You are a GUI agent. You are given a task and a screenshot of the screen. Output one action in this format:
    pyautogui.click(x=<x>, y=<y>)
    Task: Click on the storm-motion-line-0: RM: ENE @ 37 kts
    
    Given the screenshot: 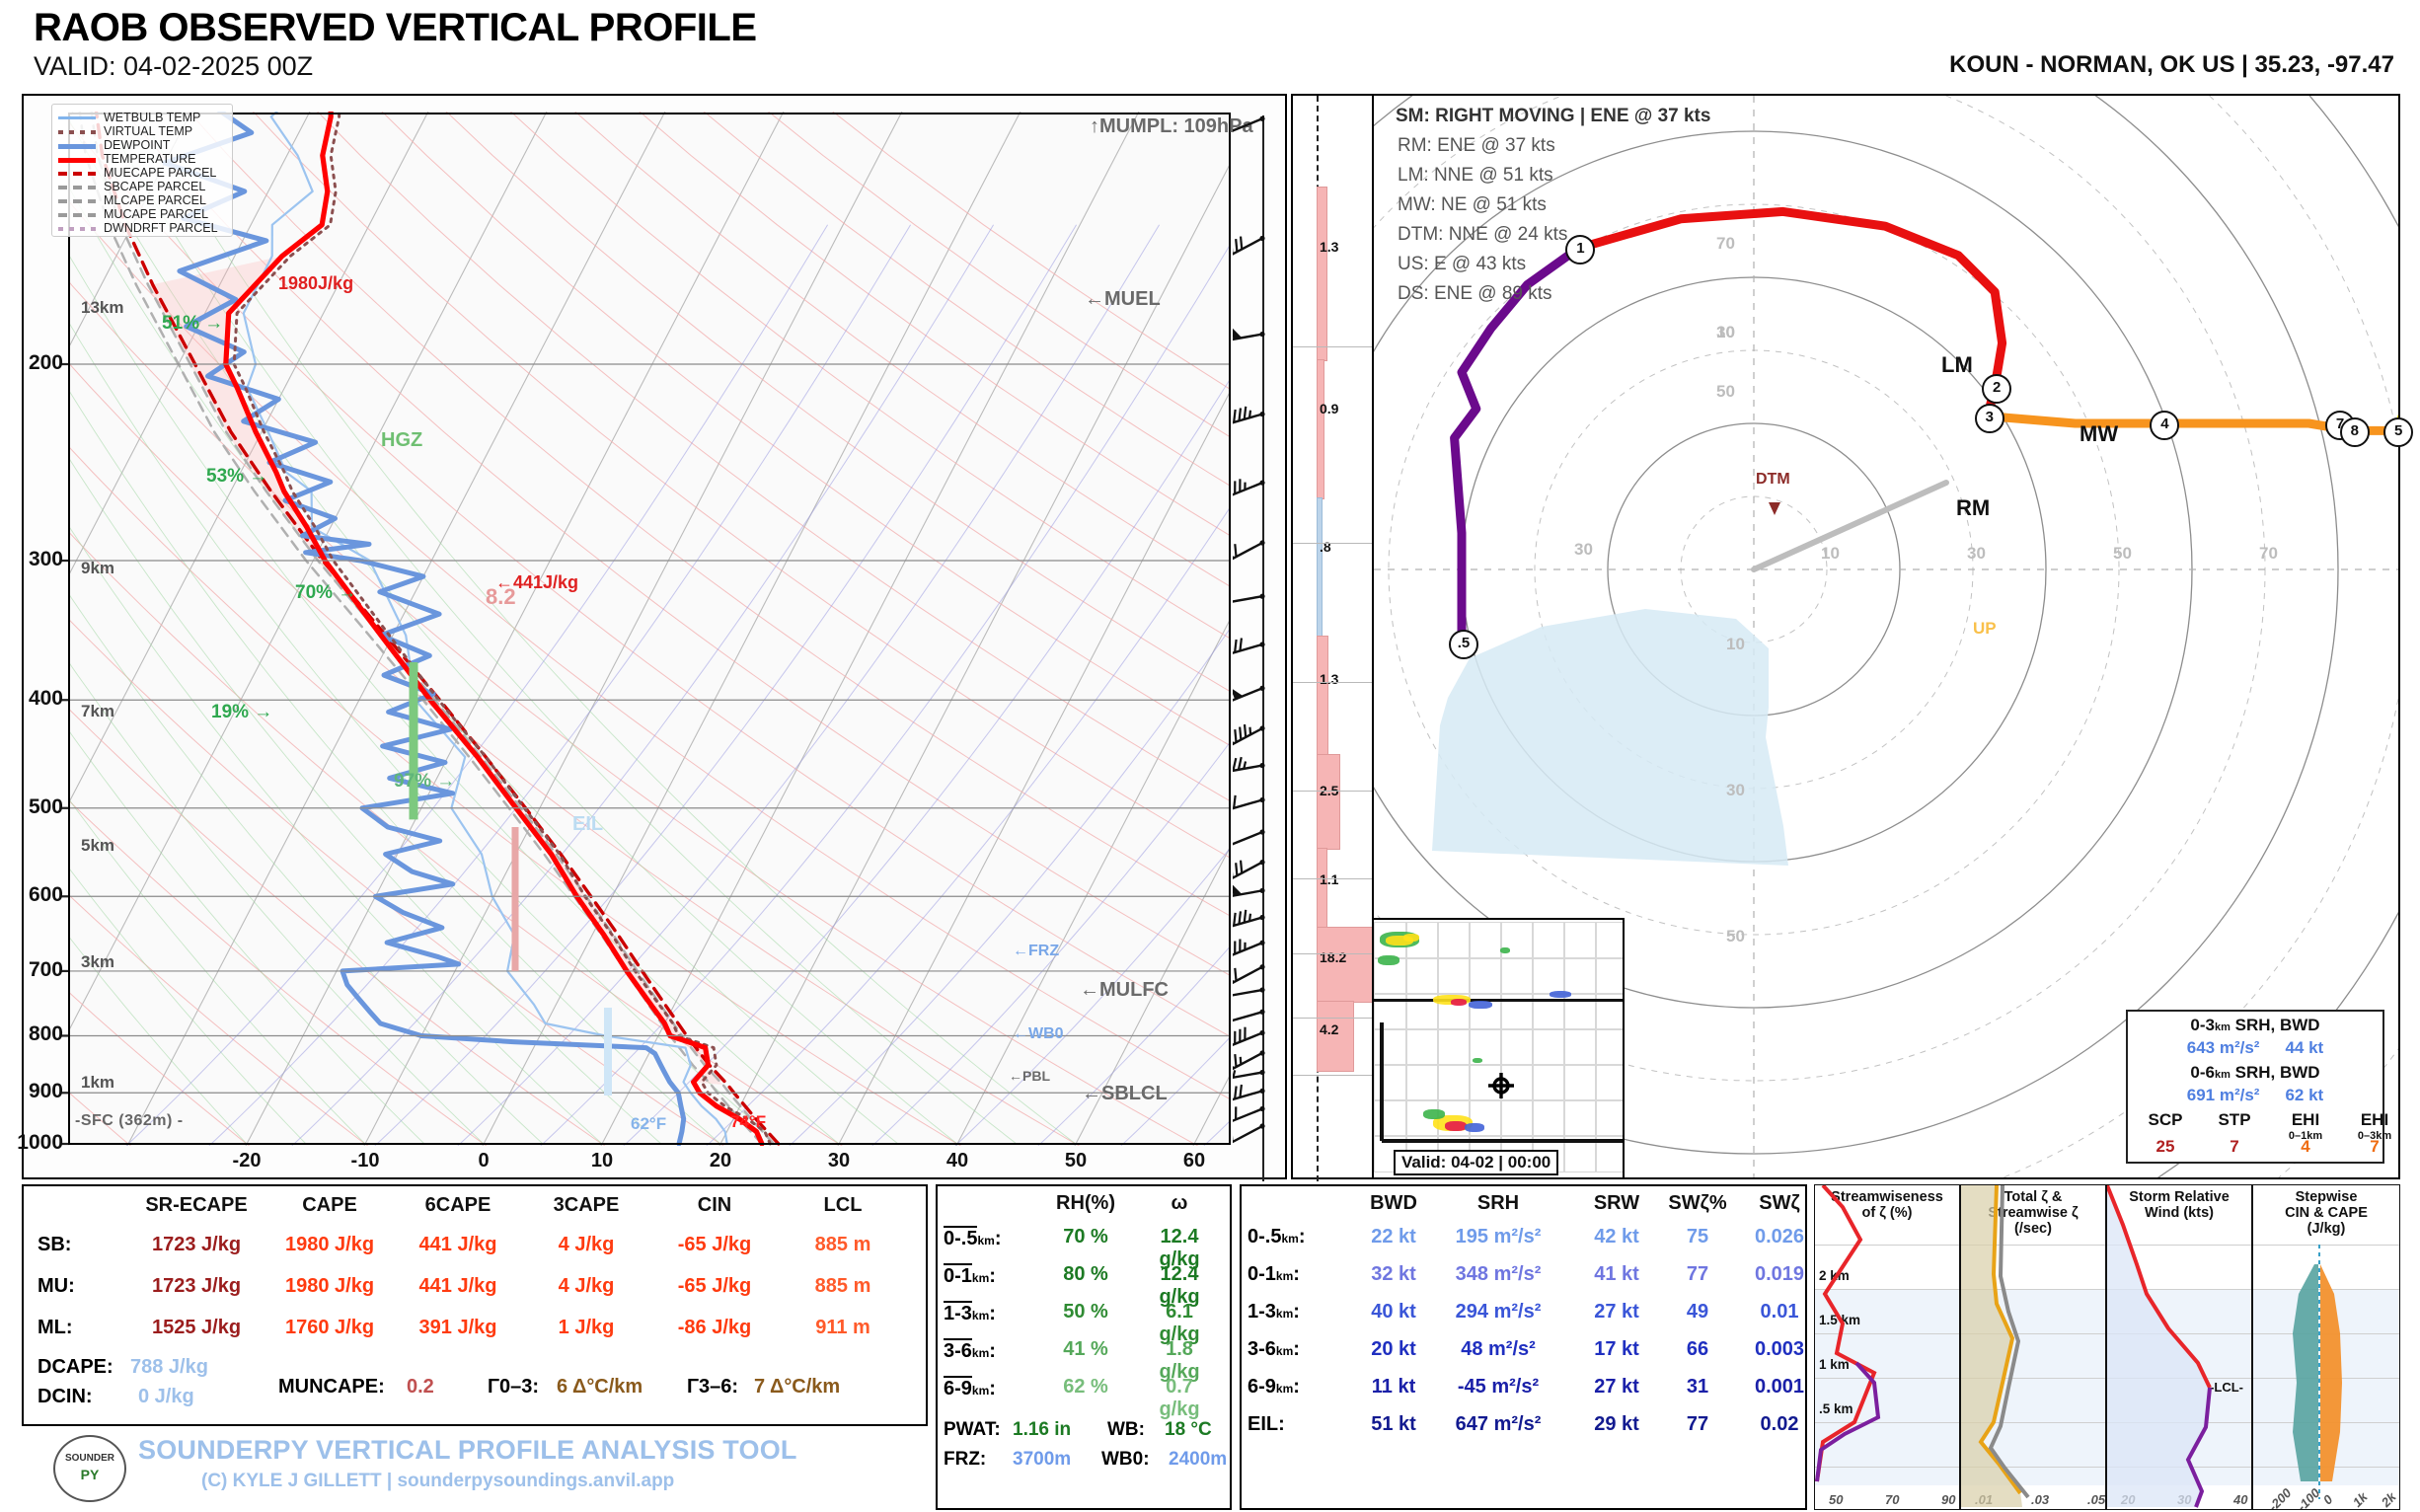 What is the action you would take?
    pyautogui.click(x=1476, y=146)
    